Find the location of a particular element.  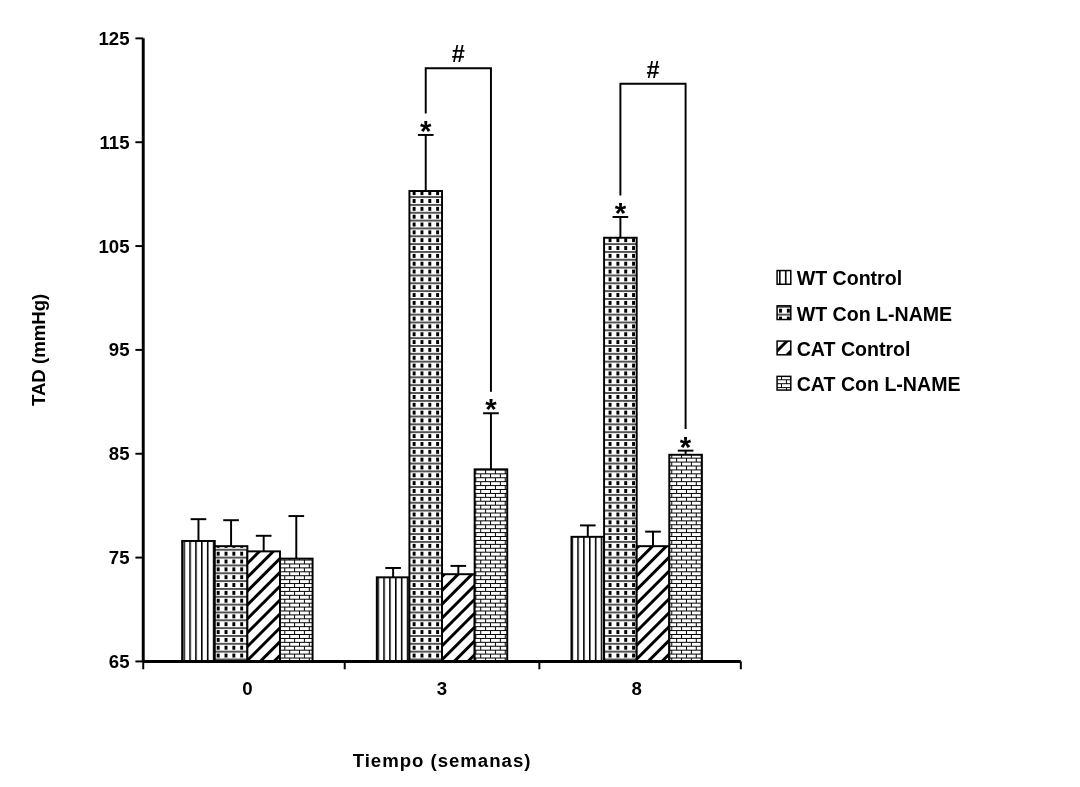

legend-label: CAT Con L-NAME is located at coordinates (878, 384).